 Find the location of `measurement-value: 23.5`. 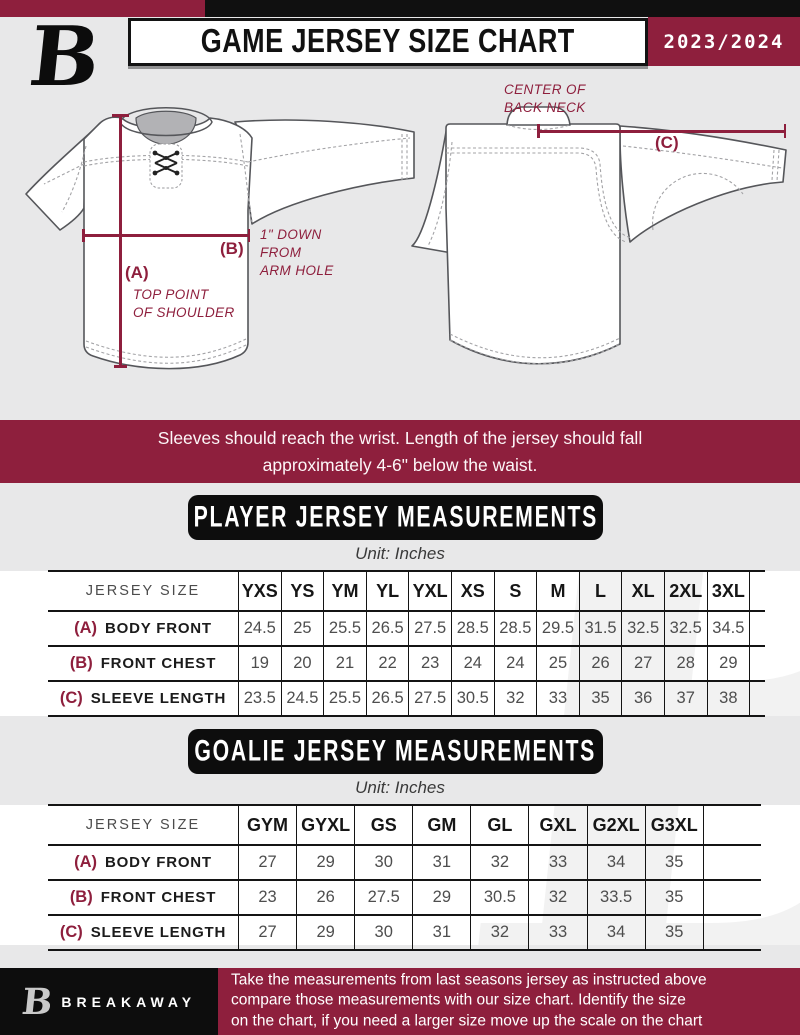

measurement-value: 23.5 is located at coordinates (260, 699).